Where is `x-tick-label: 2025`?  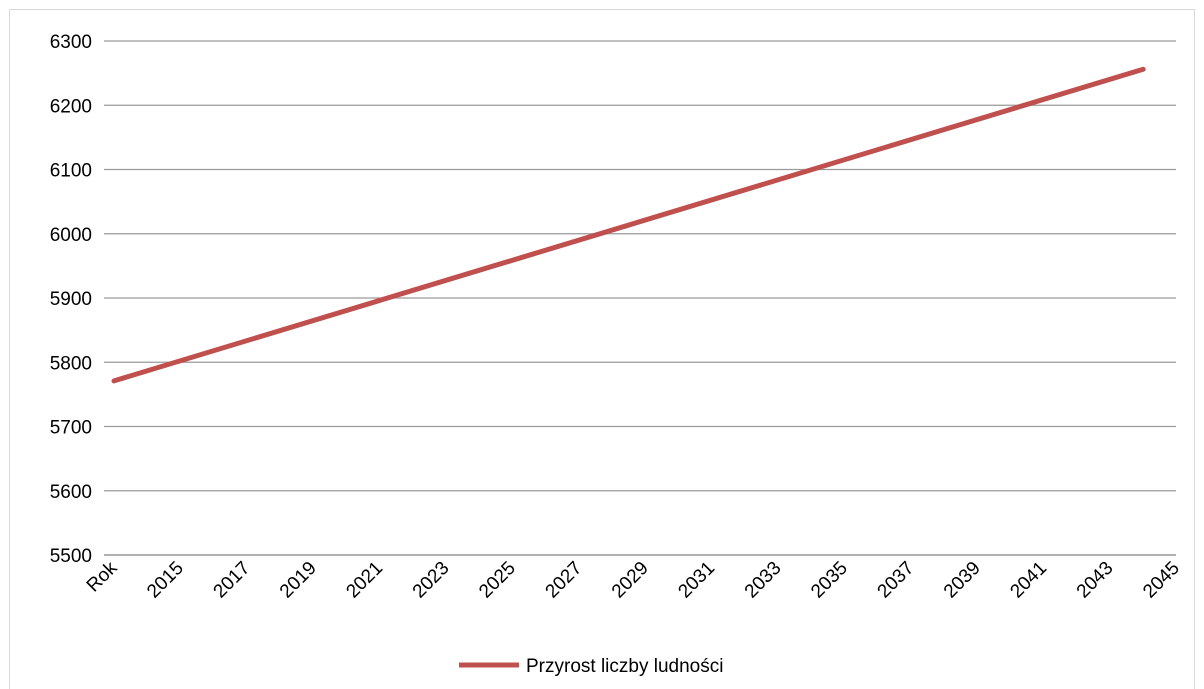
x-tick-label: 2025 is located at coordinates (497, 580).